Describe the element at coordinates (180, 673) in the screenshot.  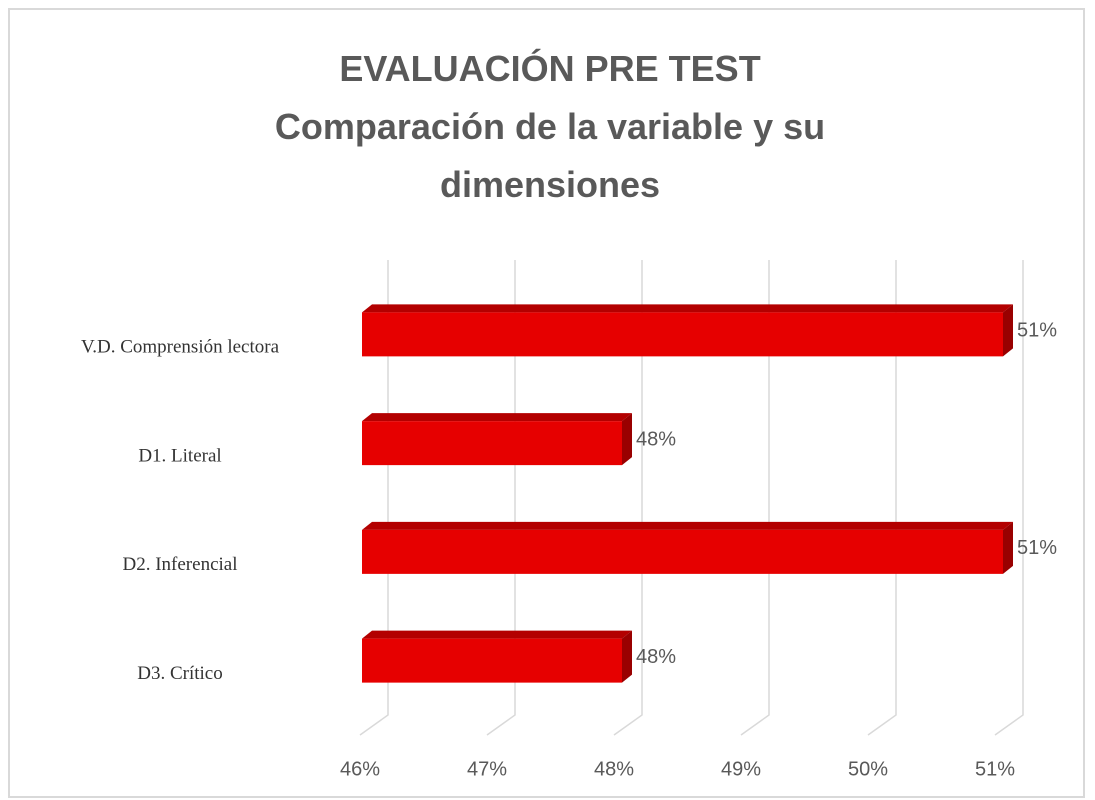
I see `category-label: D3. Crítico` at that location.